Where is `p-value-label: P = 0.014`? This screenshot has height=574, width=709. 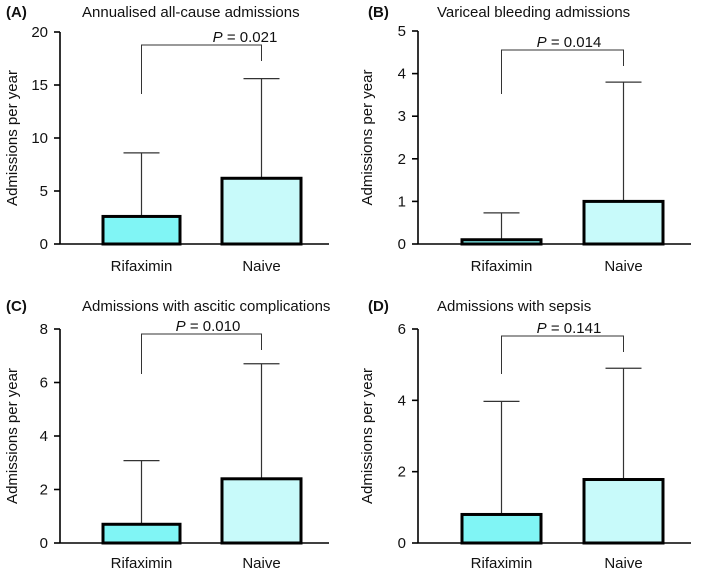
p-value-label: P = 0.014 is located at coordinates (569, 42).